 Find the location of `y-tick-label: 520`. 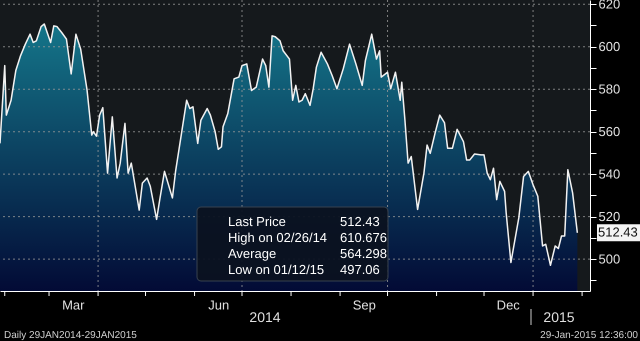

y-tick-label: 520 is located at coordinates (609, 216).